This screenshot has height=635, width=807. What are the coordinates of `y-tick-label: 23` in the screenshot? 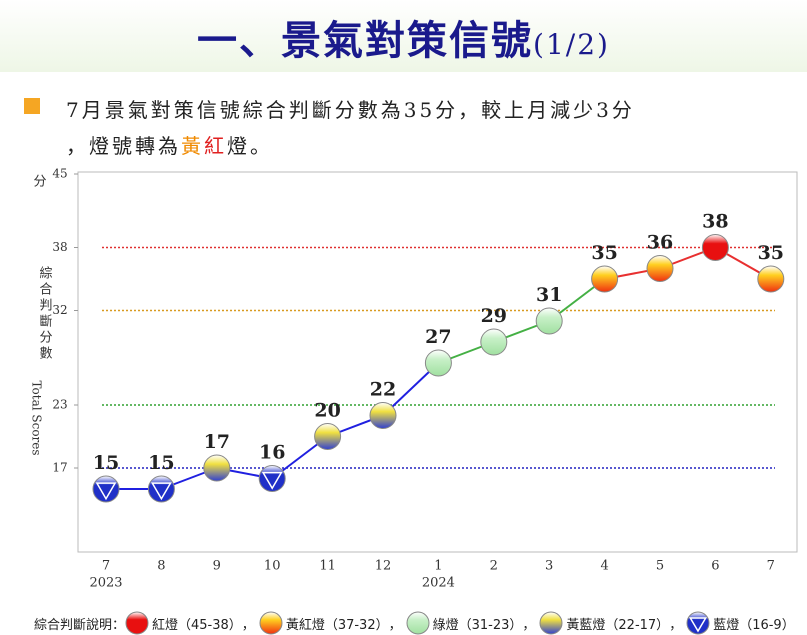 It's located at (59, 405).